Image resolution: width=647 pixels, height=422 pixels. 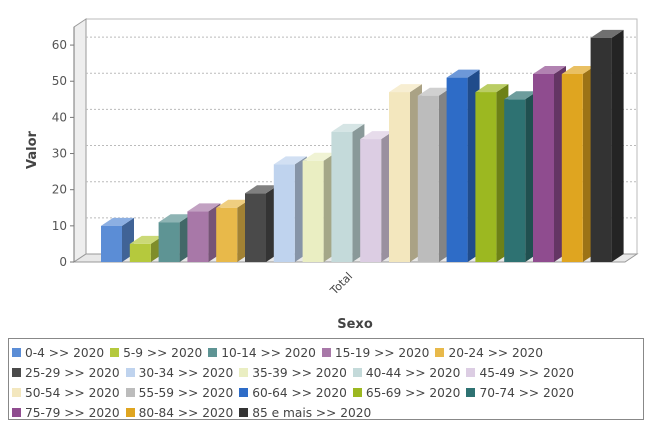 What do you see at coordinates (59, 190) in the screenshot?
I see `y-tick-label: 20` at bounding box center [59, 190].